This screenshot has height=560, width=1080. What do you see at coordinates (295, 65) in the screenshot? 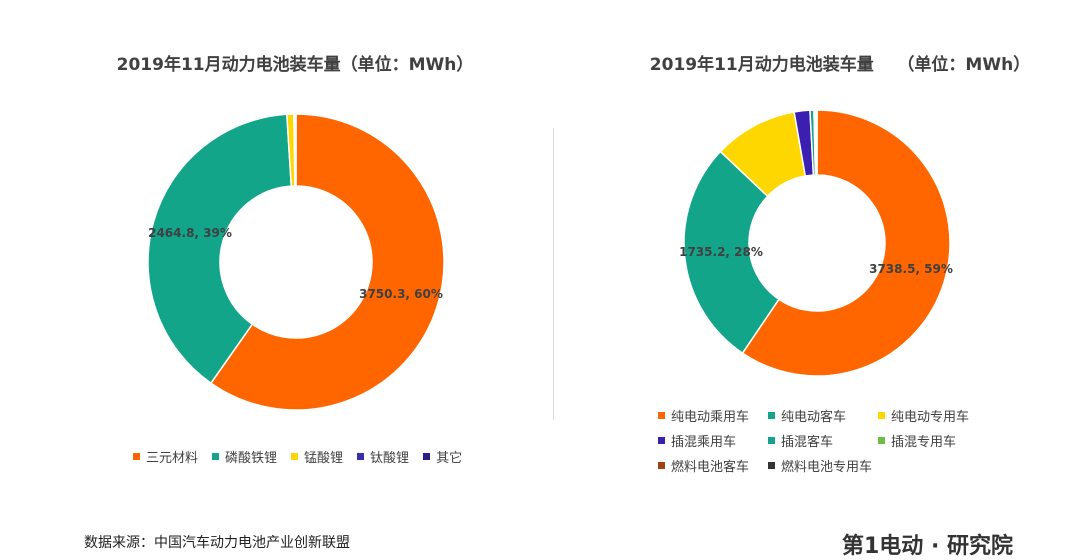
I see `chart-title-left: 2019年11月动力电池装车量（单位：MWh）` at bounding box center [295, 65].